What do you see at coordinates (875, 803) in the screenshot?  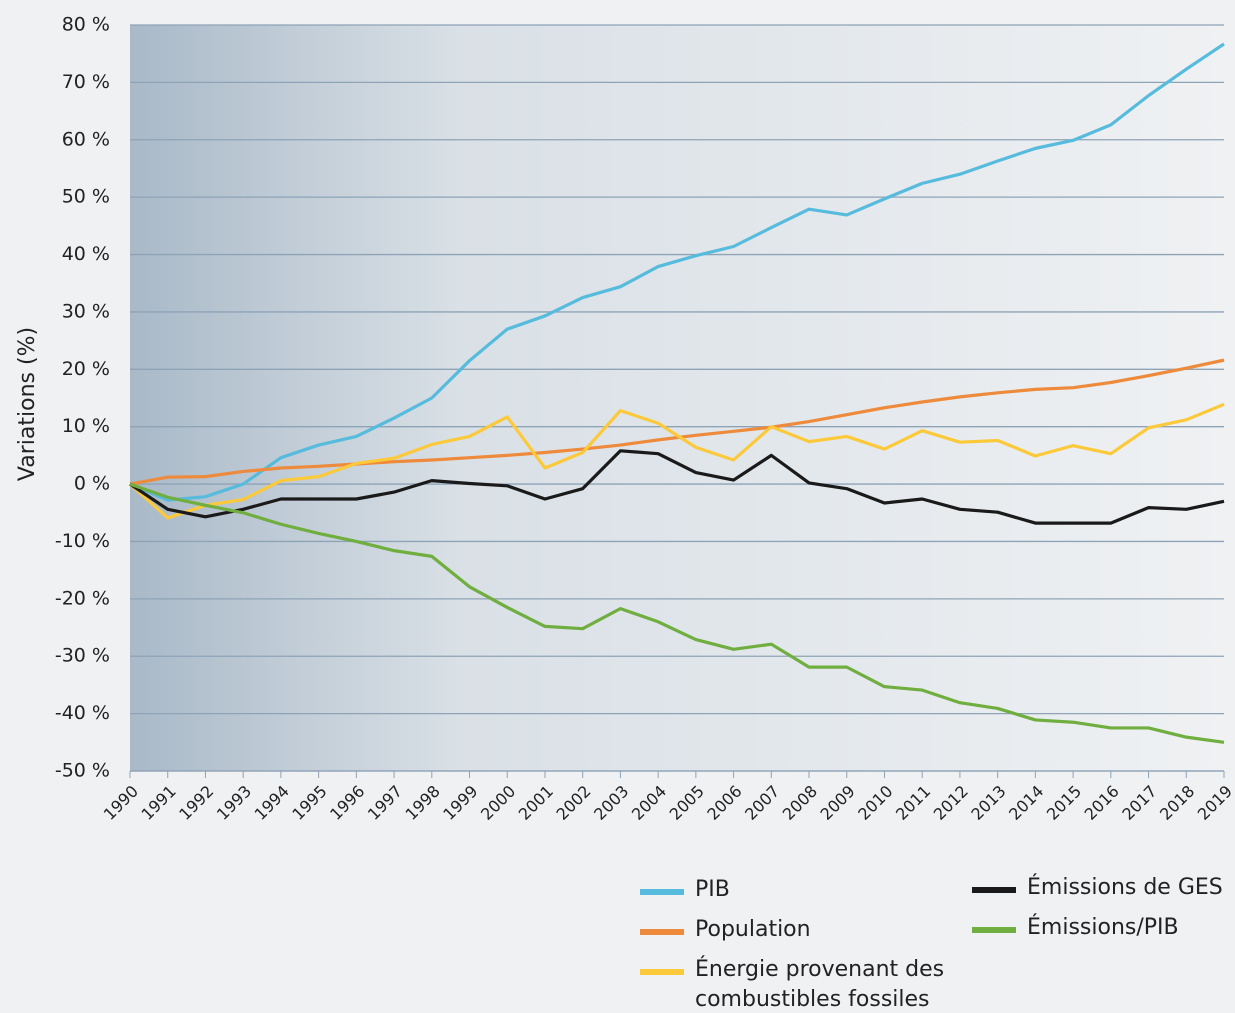 I see `x-tick-label: 2010` at bounding box center [875, 803].